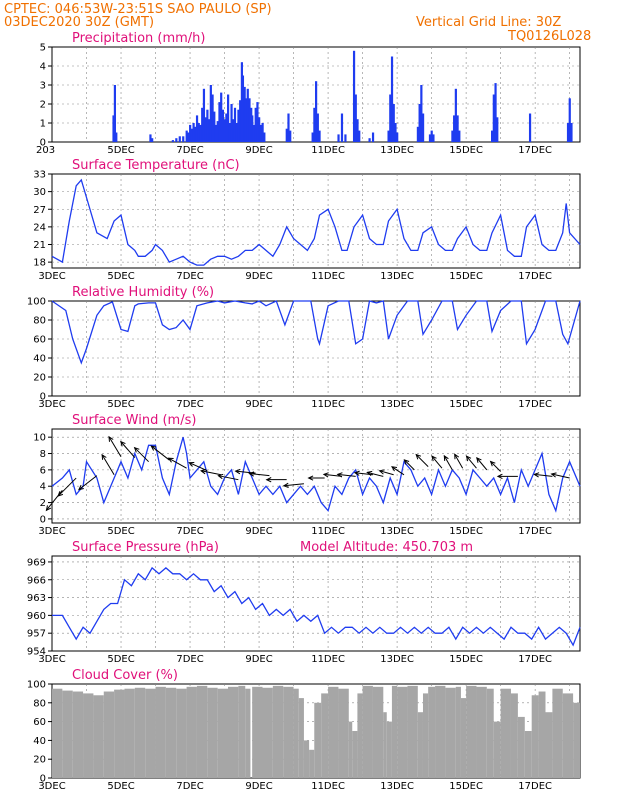  Describe the element at coordinates (120, 404) in the screenshot. I see `panel-3-xtick-label: 5DEC` at that location.